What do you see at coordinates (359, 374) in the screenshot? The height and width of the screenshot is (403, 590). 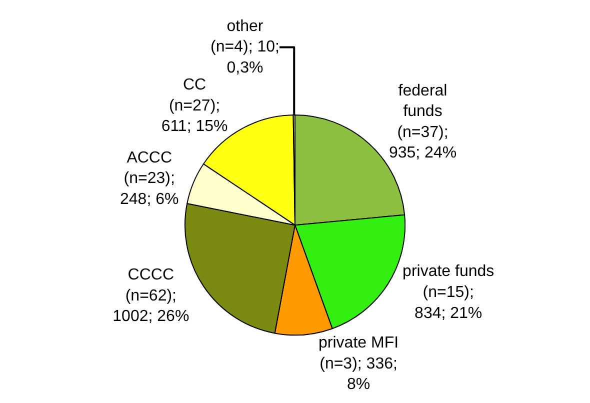 I see `data-label: (n=3); 336; 8%` at bounding box center [359, 374].